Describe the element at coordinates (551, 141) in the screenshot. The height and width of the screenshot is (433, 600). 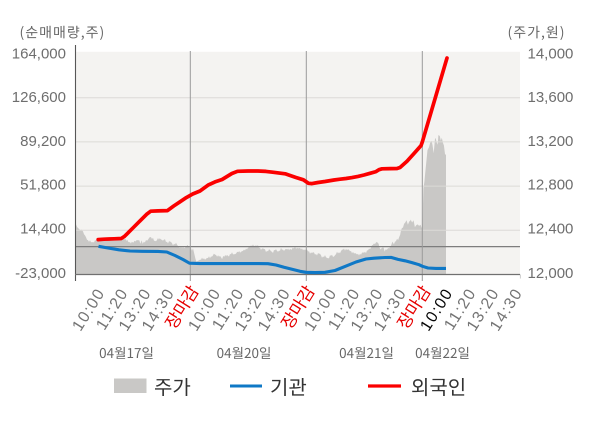
I see `svg-text: 13,200` at that location.